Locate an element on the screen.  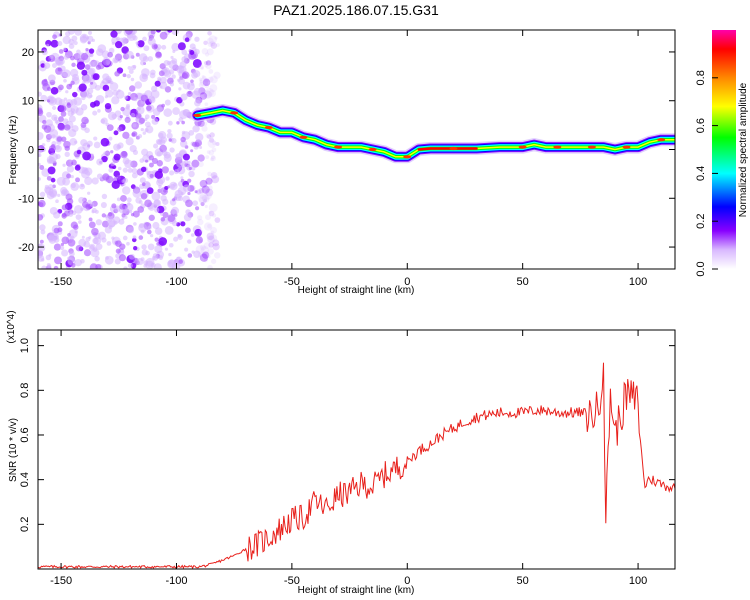
snr-multiplier-label: (x10^4) is located at coordinates (11, 326).